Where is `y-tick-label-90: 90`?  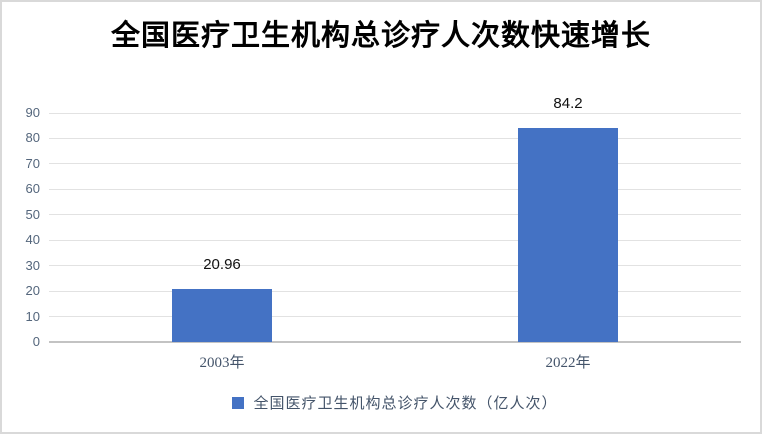 y-tick-label-90: 90 is located at coordinates (32, 112).